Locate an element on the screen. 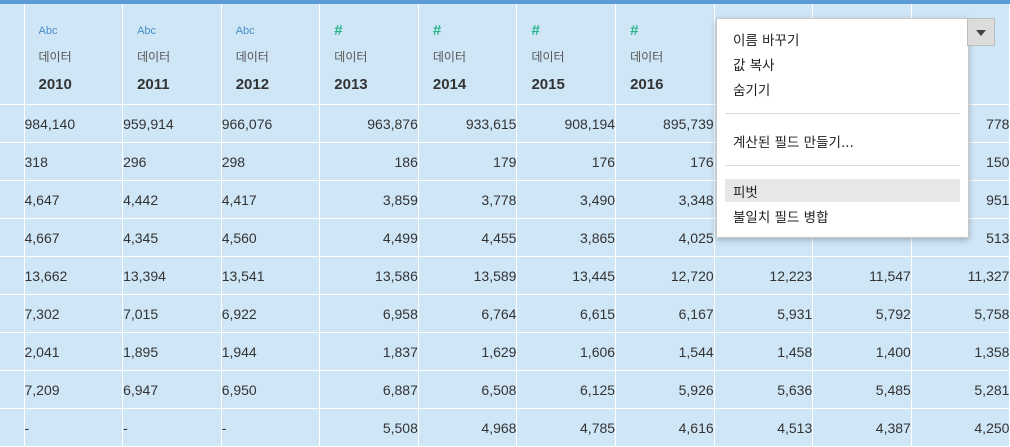 This screenshot has width=1010, height=447. table-cell: 4,785 is located at coordinates (566, 427).